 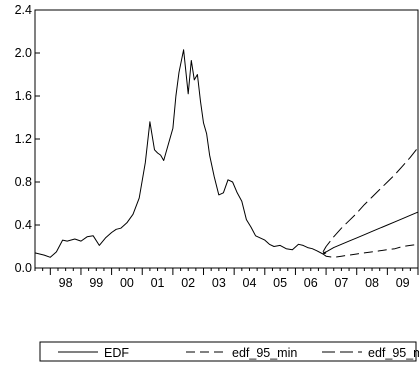 I want to click on y-tick-label: 0.4, so click(x=23, y=225).